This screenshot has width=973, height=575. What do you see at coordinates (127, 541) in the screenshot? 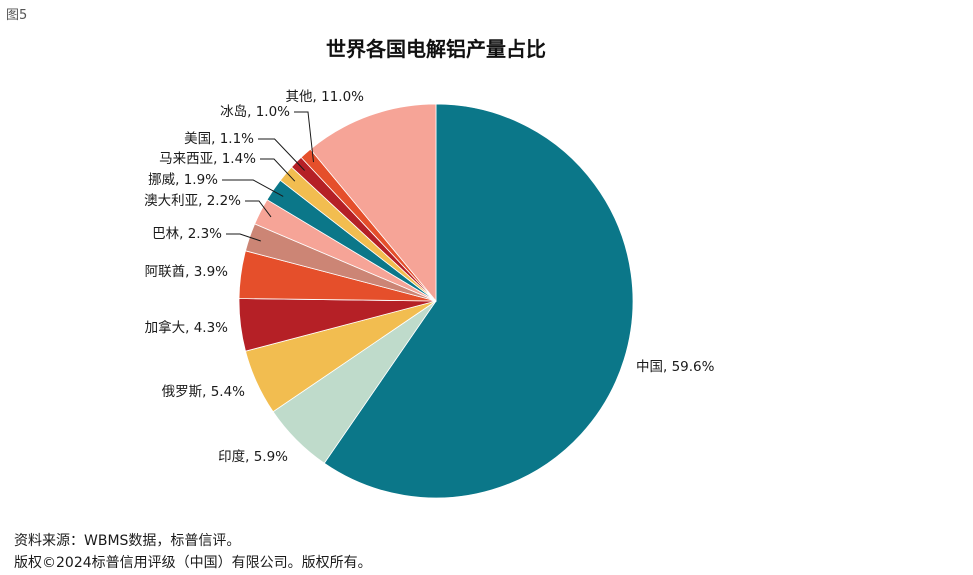
I see `source-note: 资料来源：WBMS数据，标普信评。` at bounding box center [127, 541].